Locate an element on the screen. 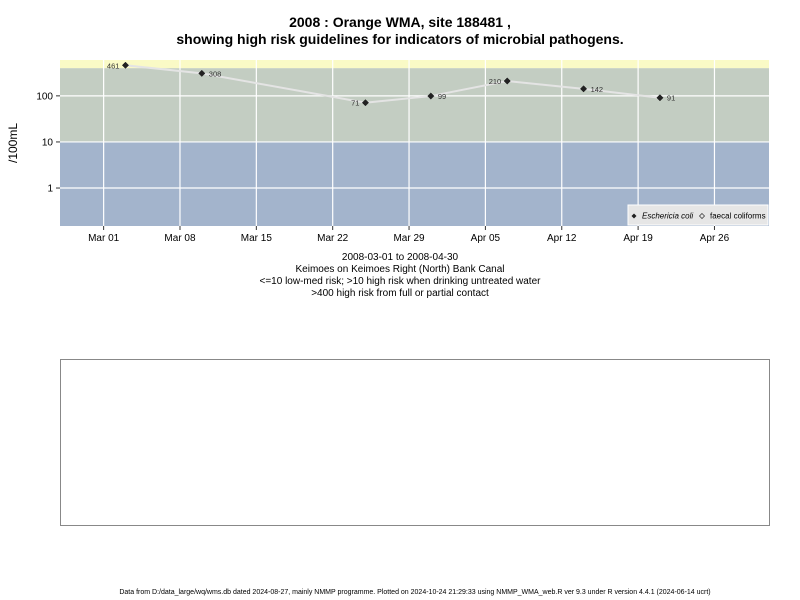  x-tick-label: Apr 19 is located at coordinates (638, 238).